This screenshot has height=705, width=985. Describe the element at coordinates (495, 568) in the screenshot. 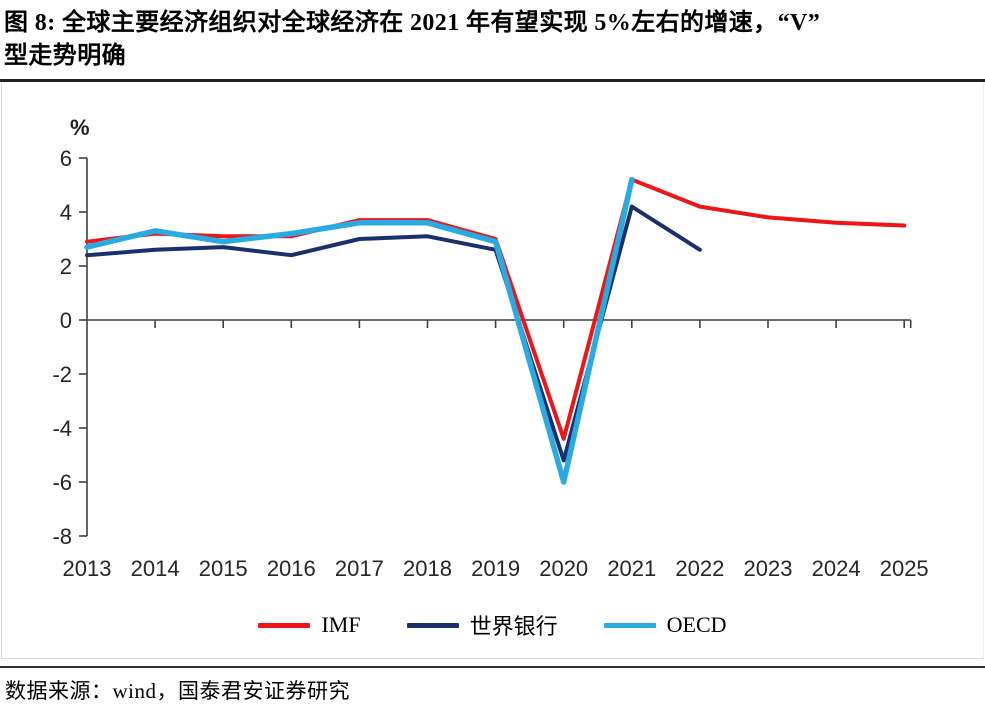

I see `x-axis-tick-label: 2019` at that location.